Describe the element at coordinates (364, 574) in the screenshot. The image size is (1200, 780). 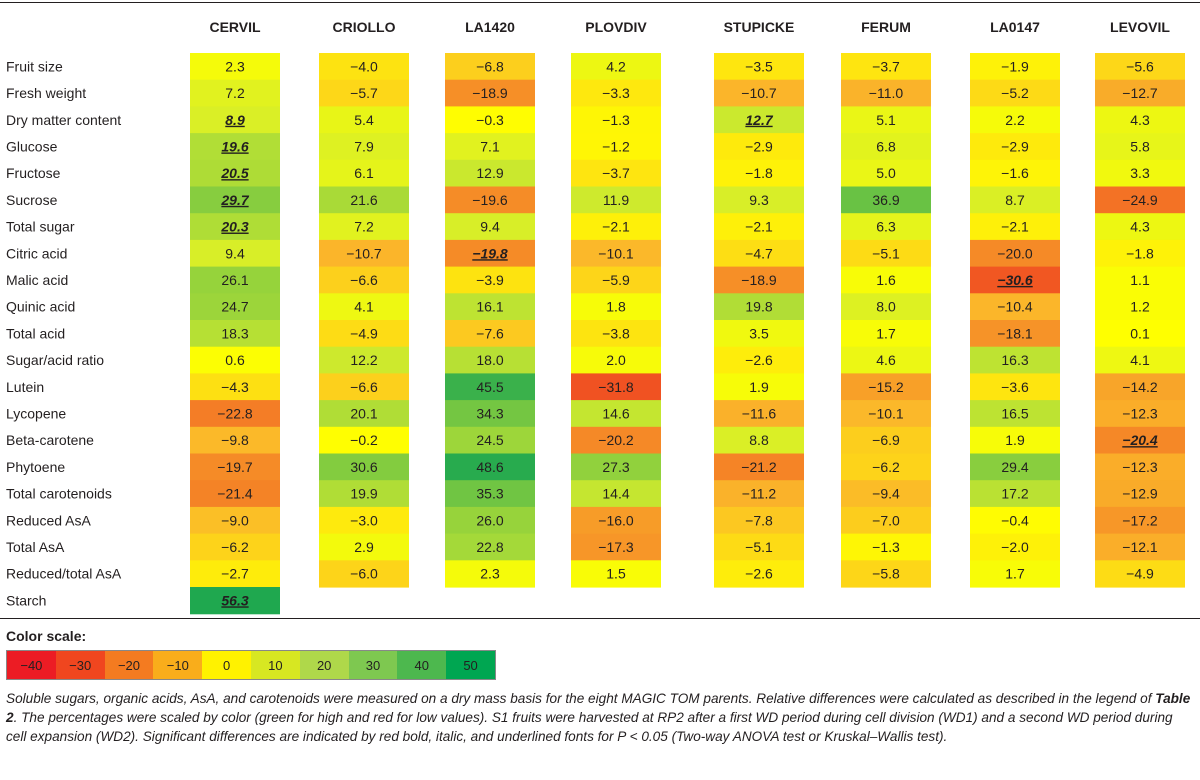
I see `cell-value: −6.0` at that location.